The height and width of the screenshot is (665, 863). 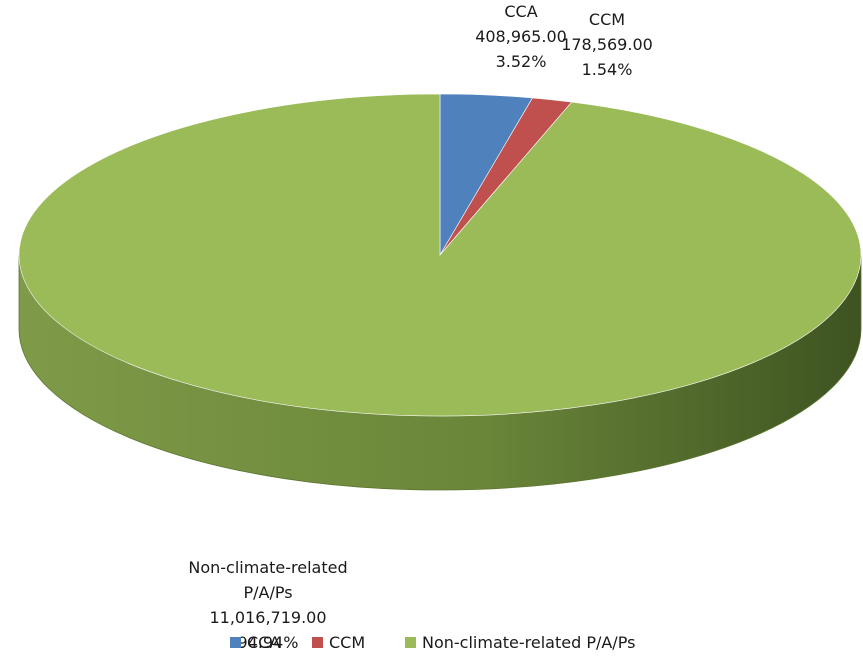 I want to click on data-label-percent: 94.94%, so click(x=267, y=642).